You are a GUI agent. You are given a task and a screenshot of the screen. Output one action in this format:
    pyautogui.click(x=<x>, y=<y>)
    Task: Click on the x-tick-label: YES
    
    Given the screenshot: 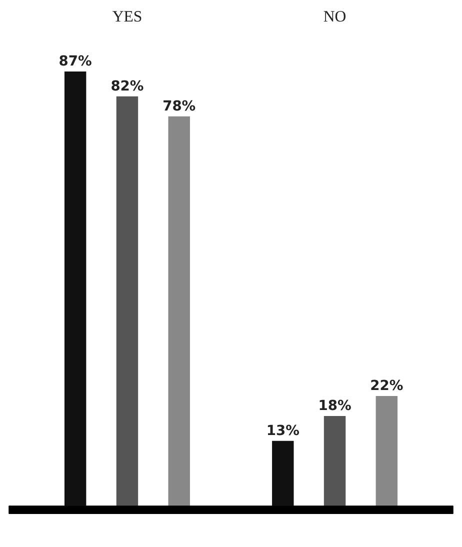 What is the action you would take?
    pyautogui.click(x=127, y=17)
    